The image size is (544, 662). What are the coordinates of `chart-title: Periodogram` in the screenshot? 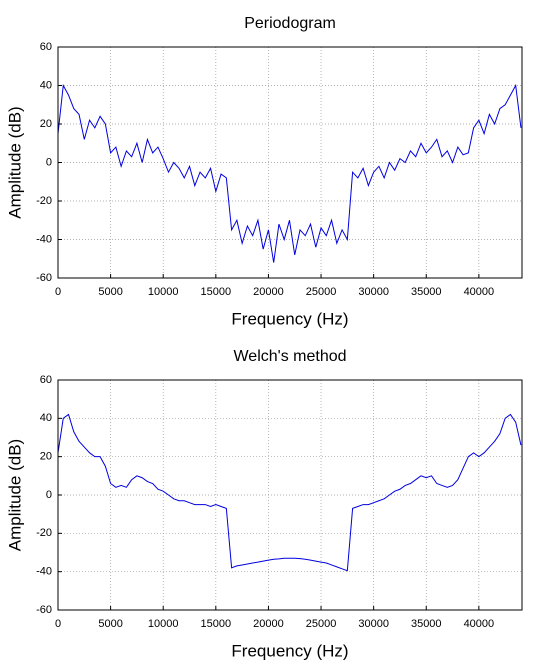 It's located at (290, 23).